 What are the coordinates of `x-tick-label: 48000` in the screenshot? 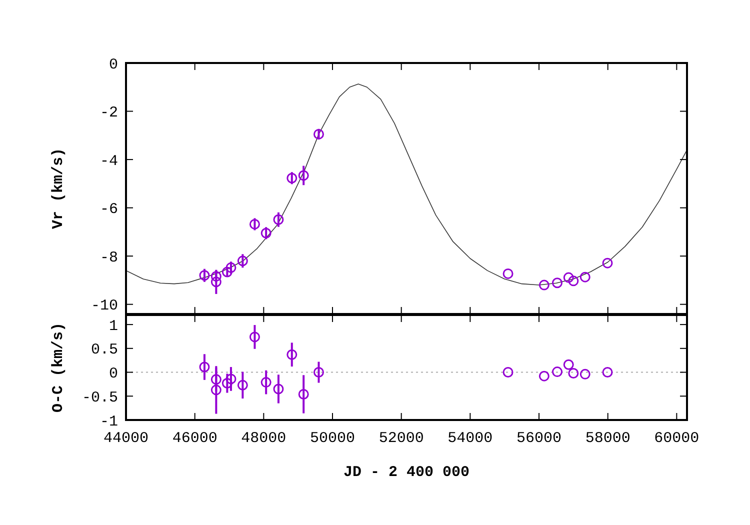 It's located at (263, 438).